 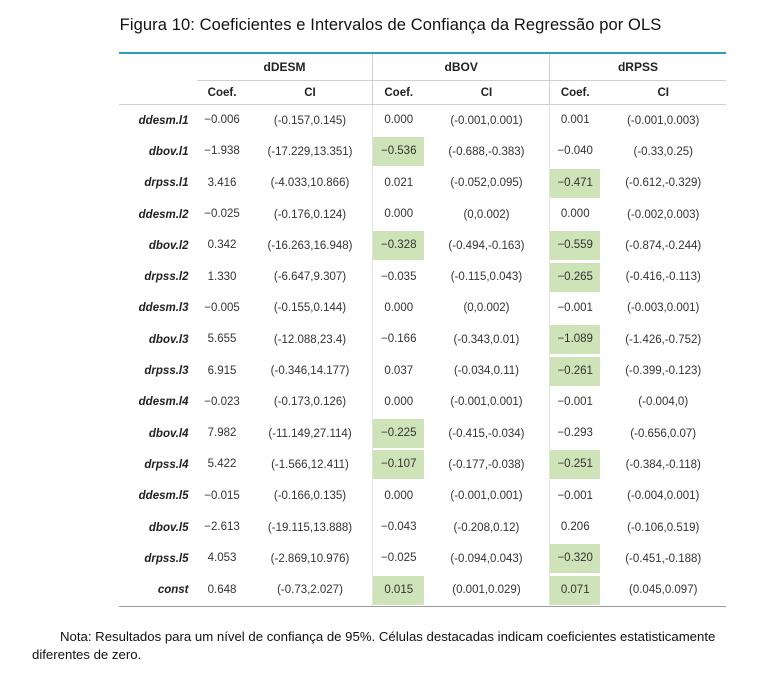 I want to click on corner-cell, so click(x=158, y=67).